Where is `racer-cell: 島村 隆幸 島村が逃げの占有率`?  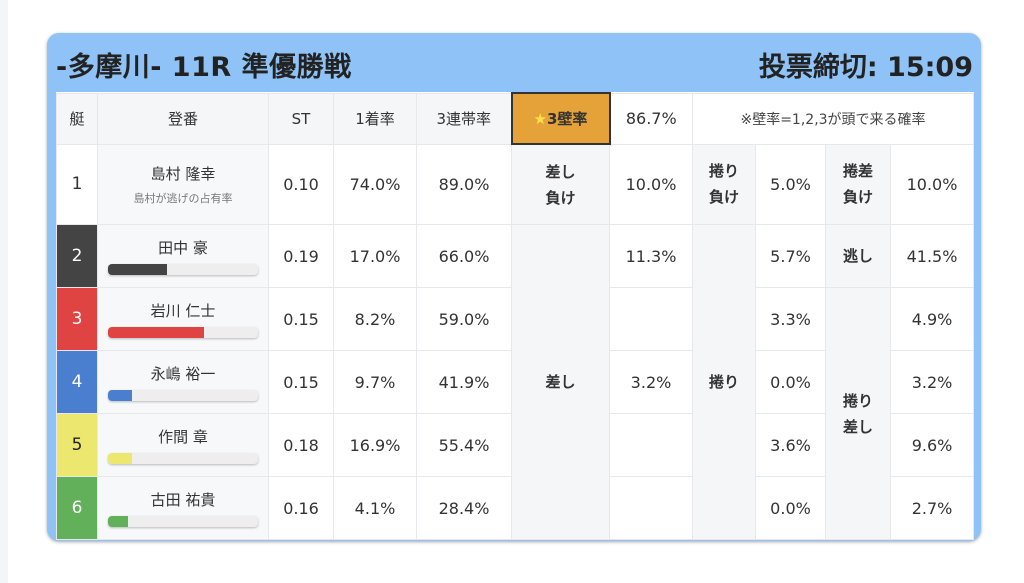
racer-cell: 島村 隆幸 島村が逃げの占有率 is located at coordinates (183, 184).